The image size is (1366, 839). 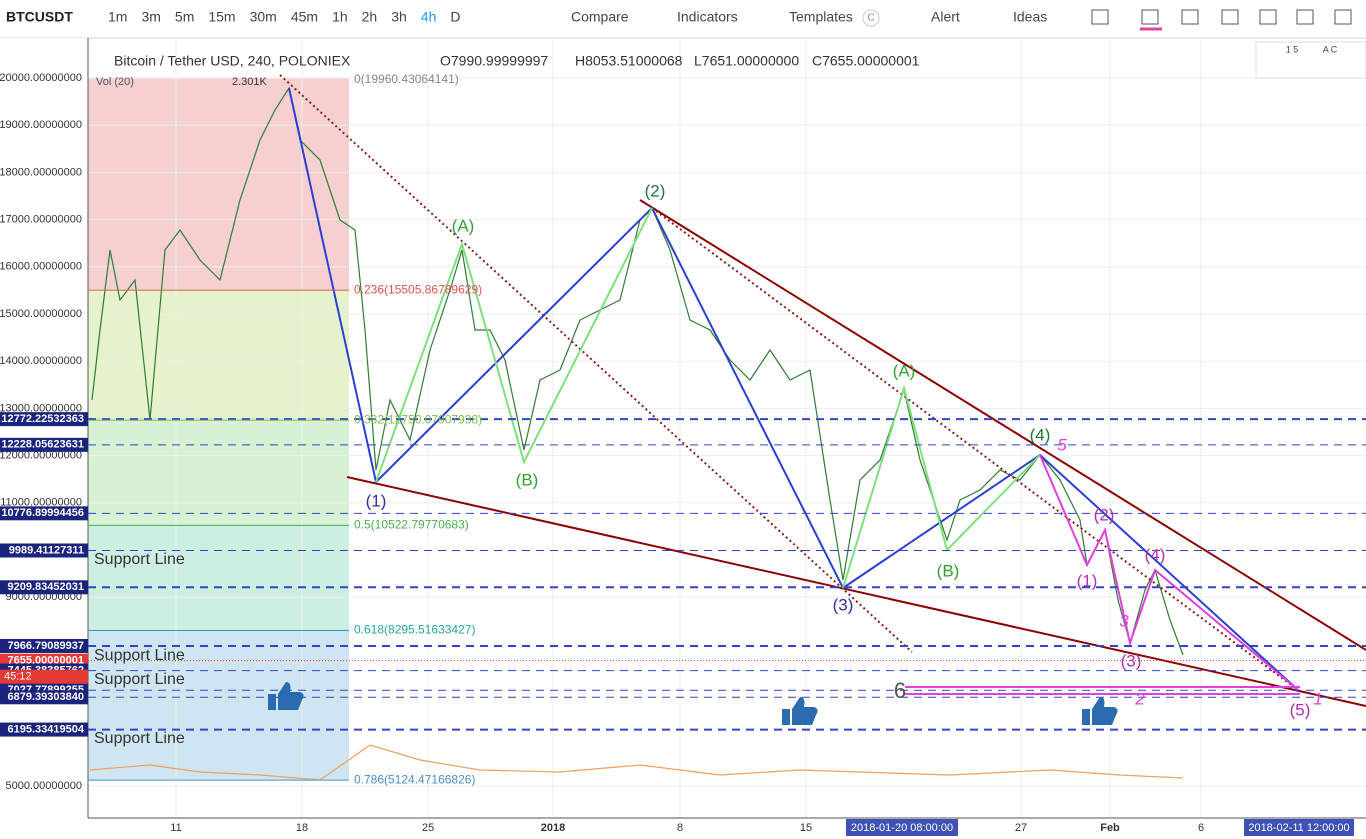 What do you see at coordinates (600, 17) in the screenshot?
I see `toolbar-button: Compare` at bounding box center [600, 17].